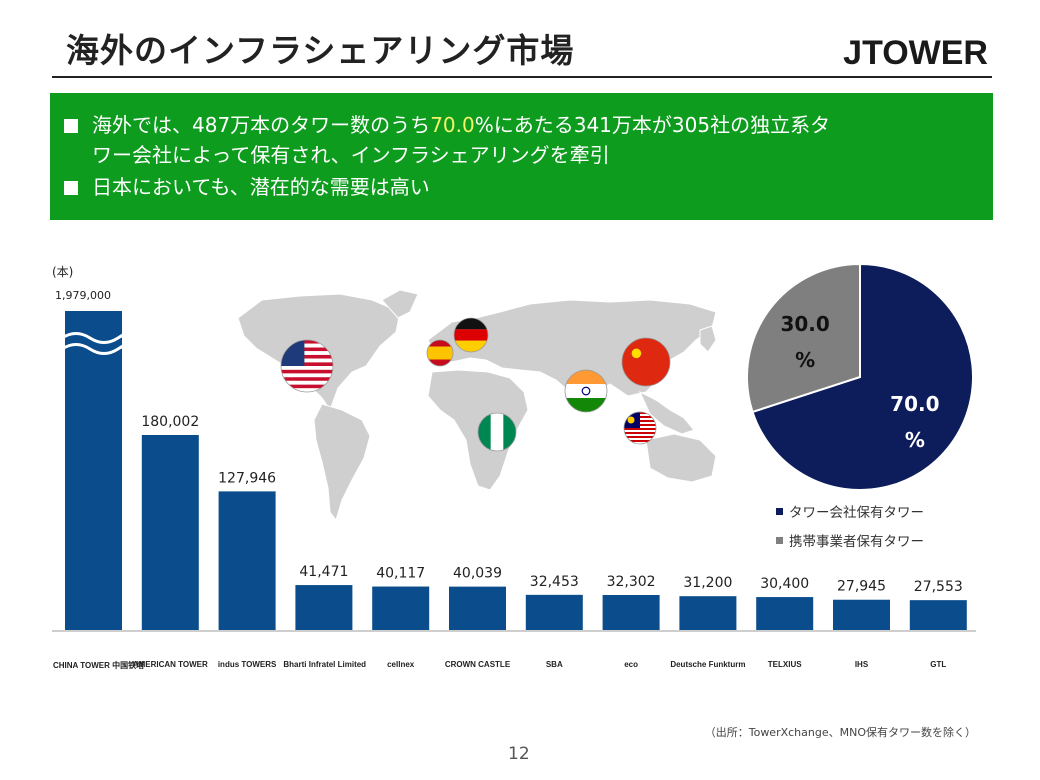 The image size is (1040, 780). What do you see at coordinates (247, 478) in the screenshot?
I see `bar-value-label: 127,946` at bounding box center [247, 478].